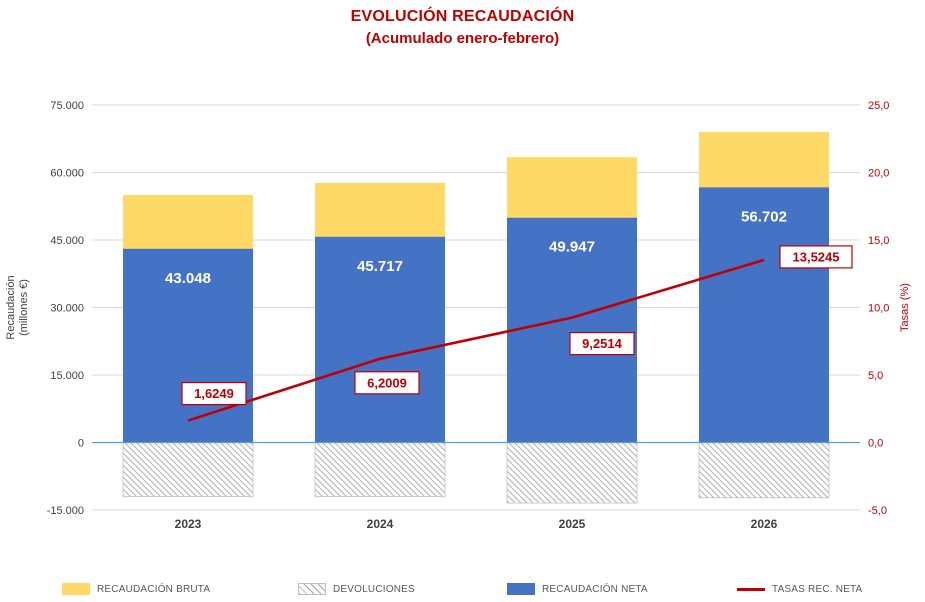 The image size is (925, 602). I want to click on category-label-2026: 2026, so click(764, 524).